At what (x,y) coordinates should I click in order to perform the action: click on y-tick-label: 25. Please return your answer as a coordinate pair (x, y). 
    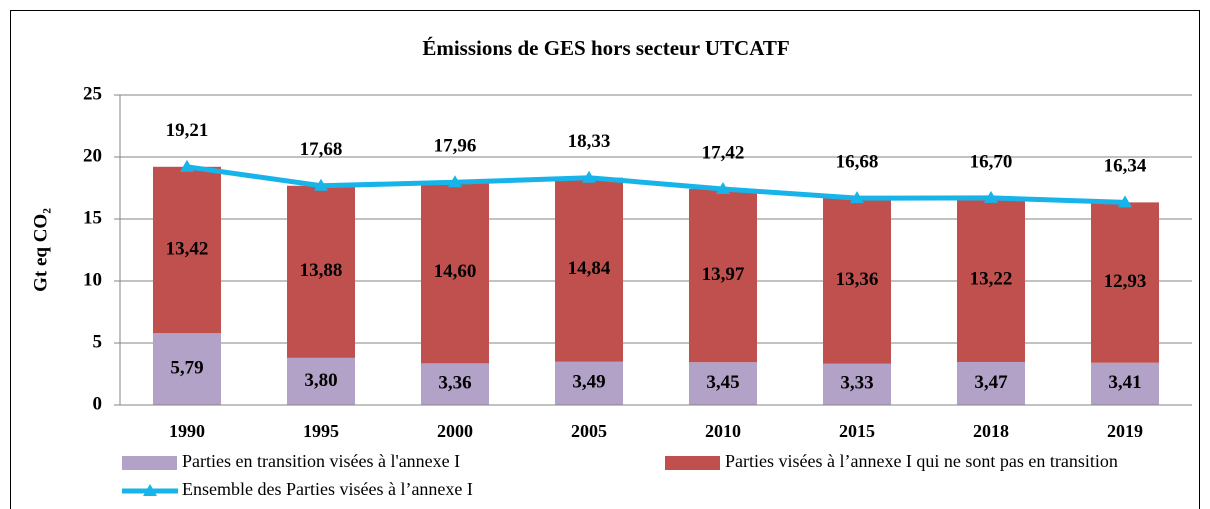
    Looking at the image, I should click on (92, 93).